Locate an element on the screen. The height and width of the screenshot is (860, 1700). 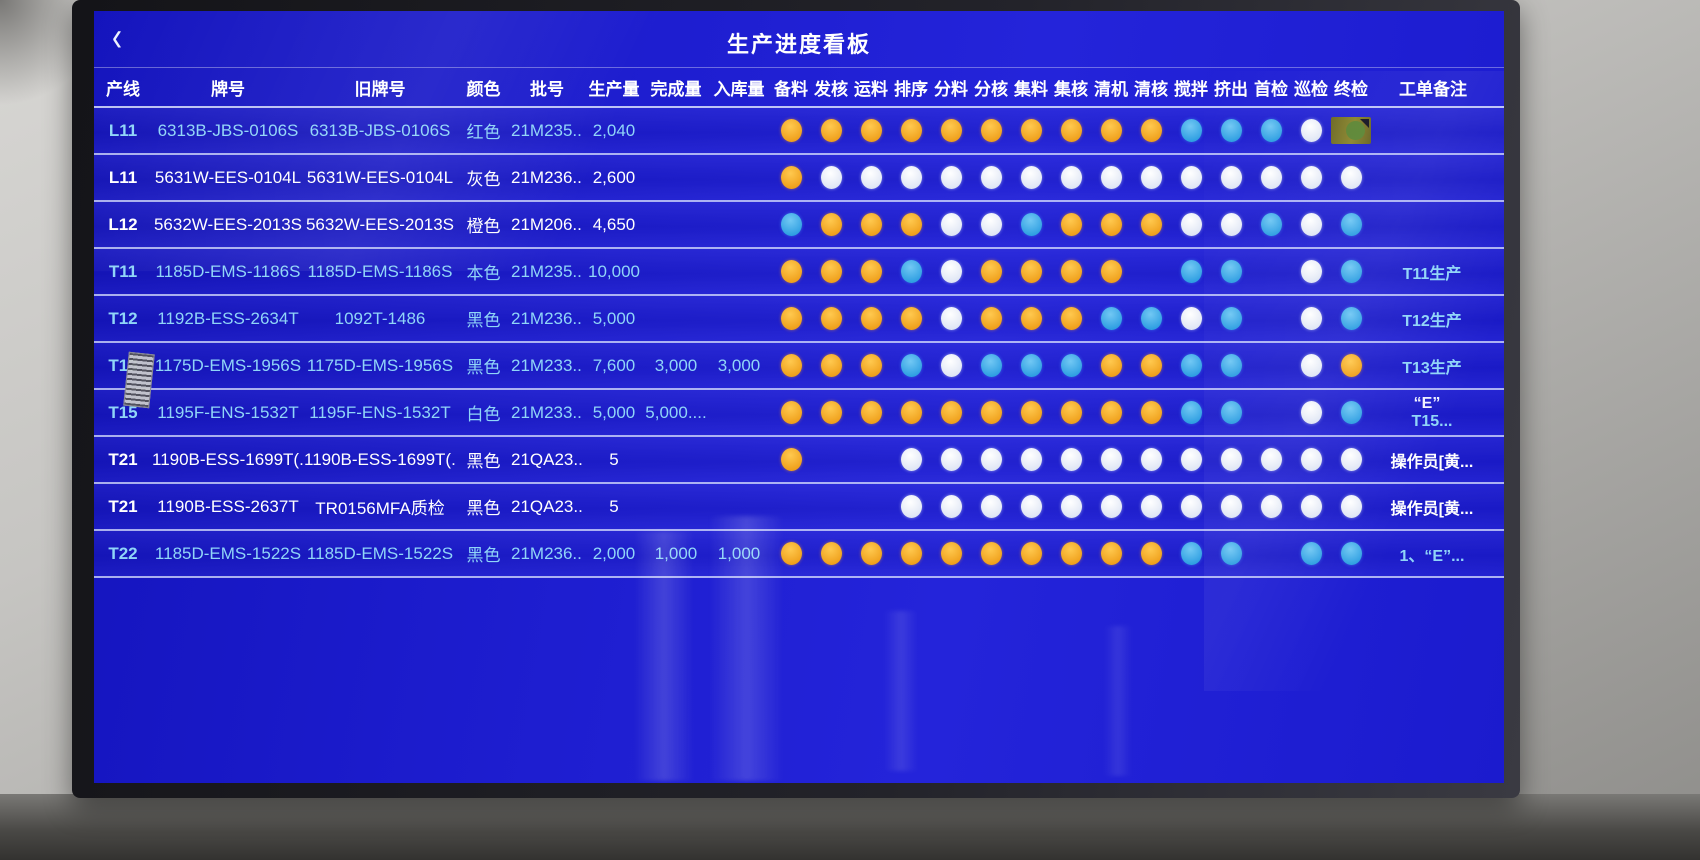
column-header-process-3: 排序 is located at coordinates (911, 89).